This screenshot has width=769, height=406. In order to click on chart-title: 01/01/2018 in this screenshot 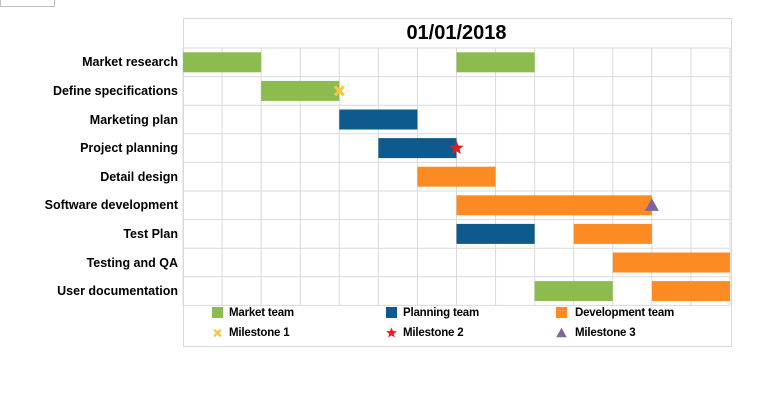, I will do `click(456, 33)`.